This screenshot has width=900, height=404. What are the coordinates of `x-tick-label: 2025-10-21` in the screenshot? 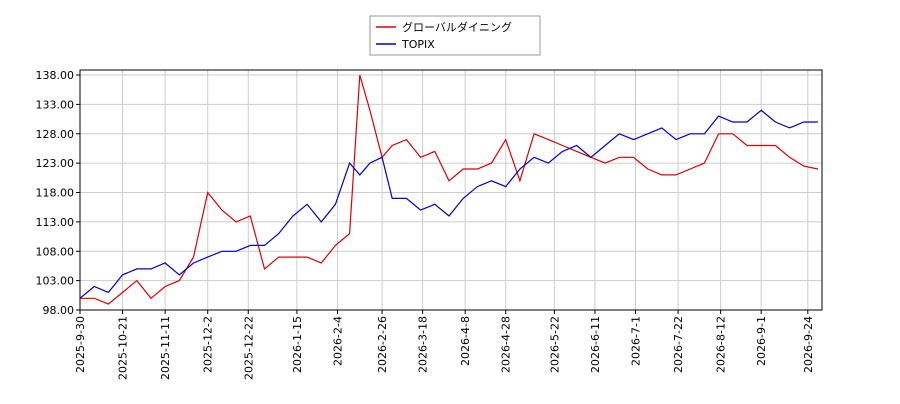 It's located at (123, 348).